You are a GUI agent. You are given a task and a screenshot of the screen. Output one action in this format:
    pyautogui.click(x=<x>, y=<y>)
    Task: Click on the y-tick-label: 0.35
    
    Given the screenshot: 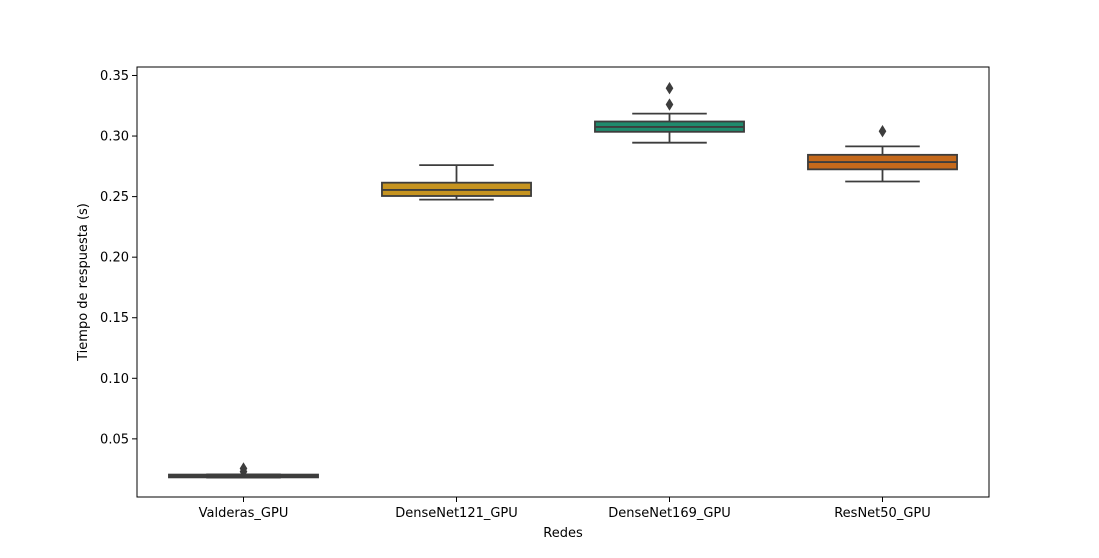 What is the action you would take?
    pyautogui.click(x=114, y=76)
    